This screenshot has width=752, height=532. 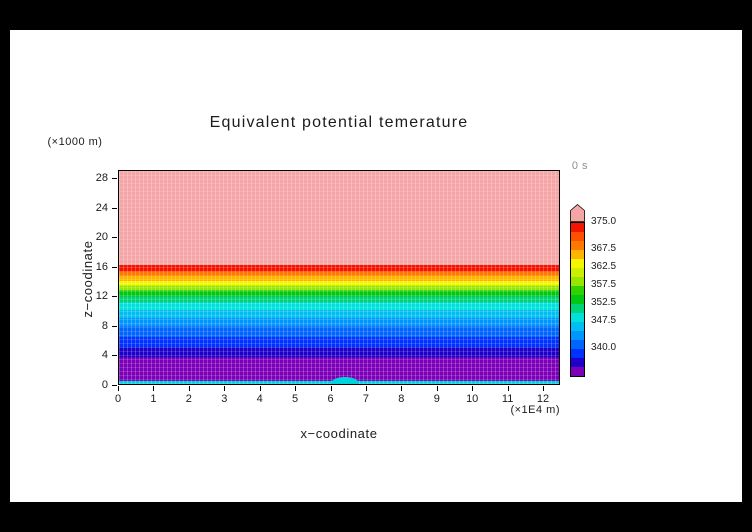 I want to click on colorbar-tick-label: 347.5, so click(x=604, y=320).